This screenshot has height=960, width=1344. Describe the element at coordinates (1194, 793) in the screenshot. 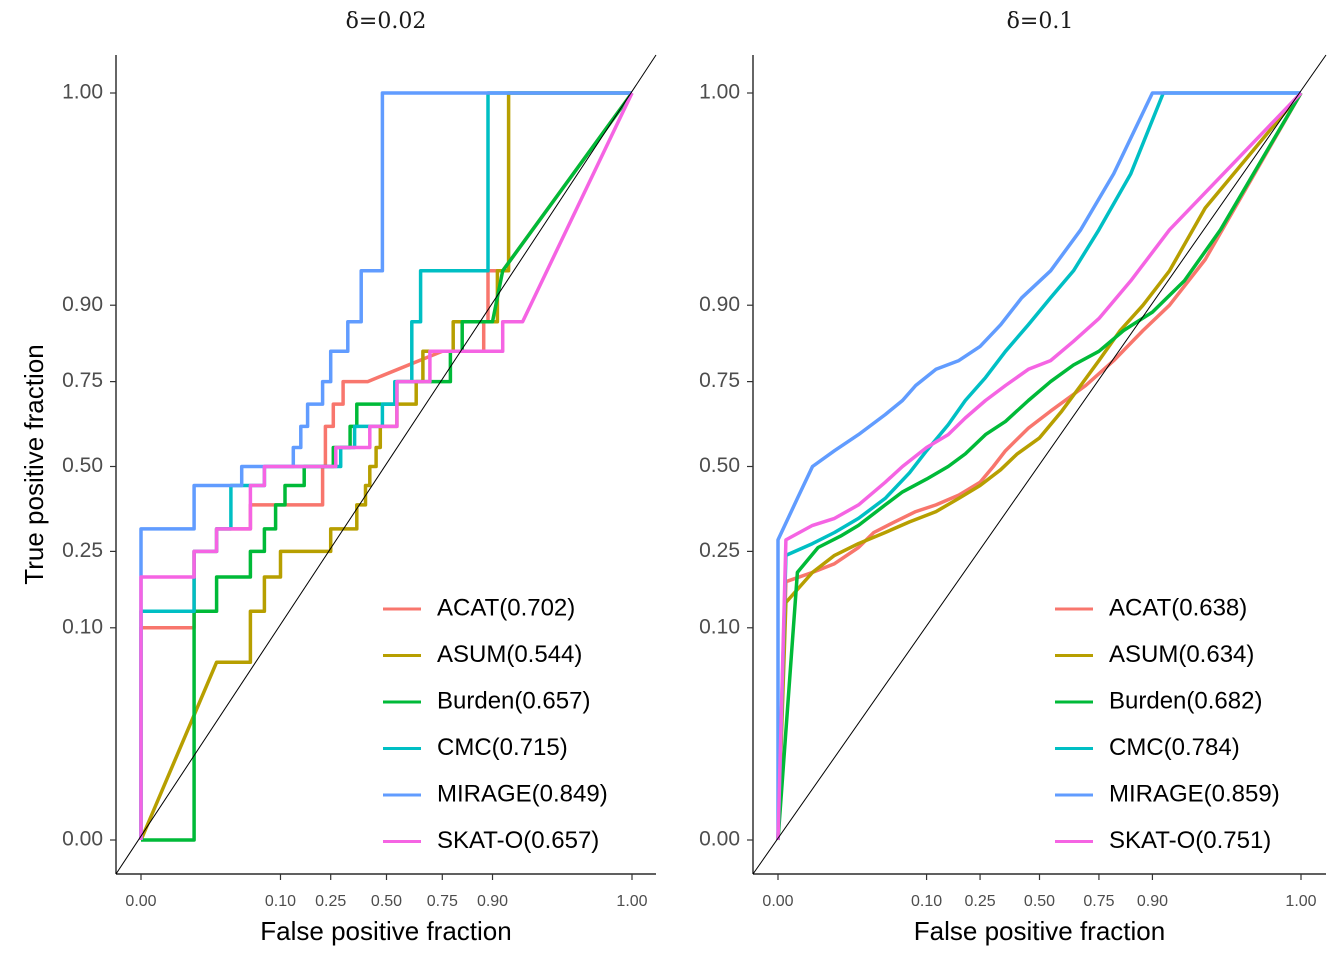

I see `legend-label: MIRAGE(0.859)` at that location.